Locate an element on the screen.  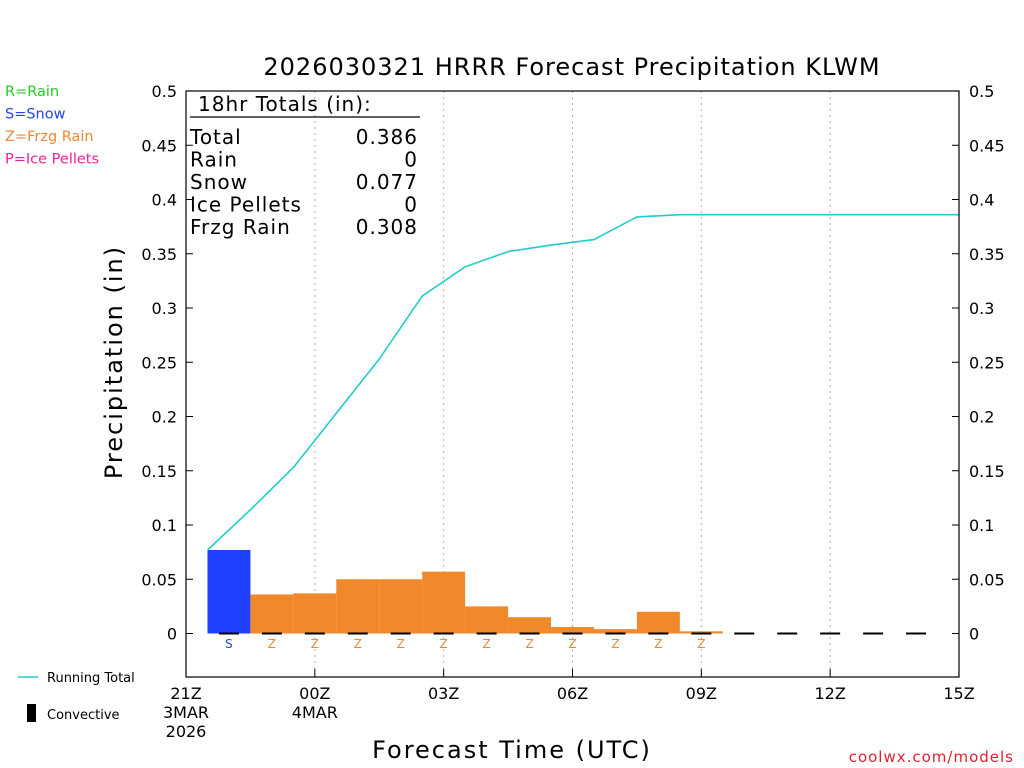
y-axis-left: 0 0.05 0.1 0.15 0.2 0.25 0.3 0.35 0.4 0.45 0.5 is located at coordinates (167, 363).